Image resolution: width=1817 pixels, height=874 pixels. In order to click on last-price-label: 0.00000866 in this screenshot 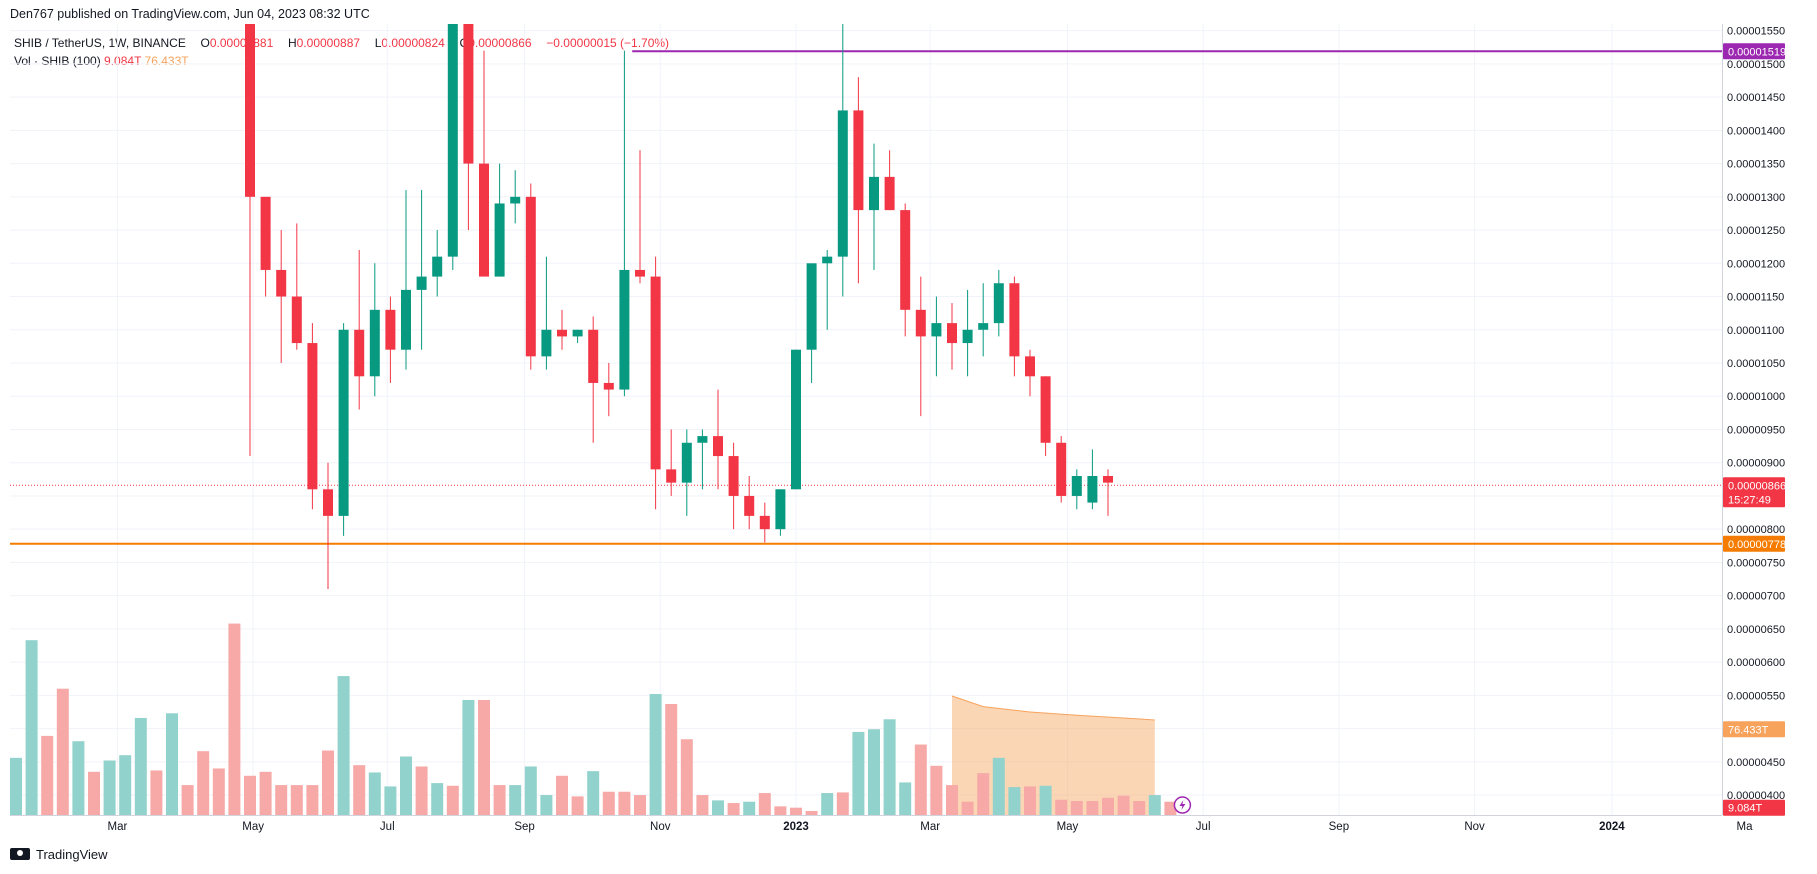, I will do `click(1757, 486)`.